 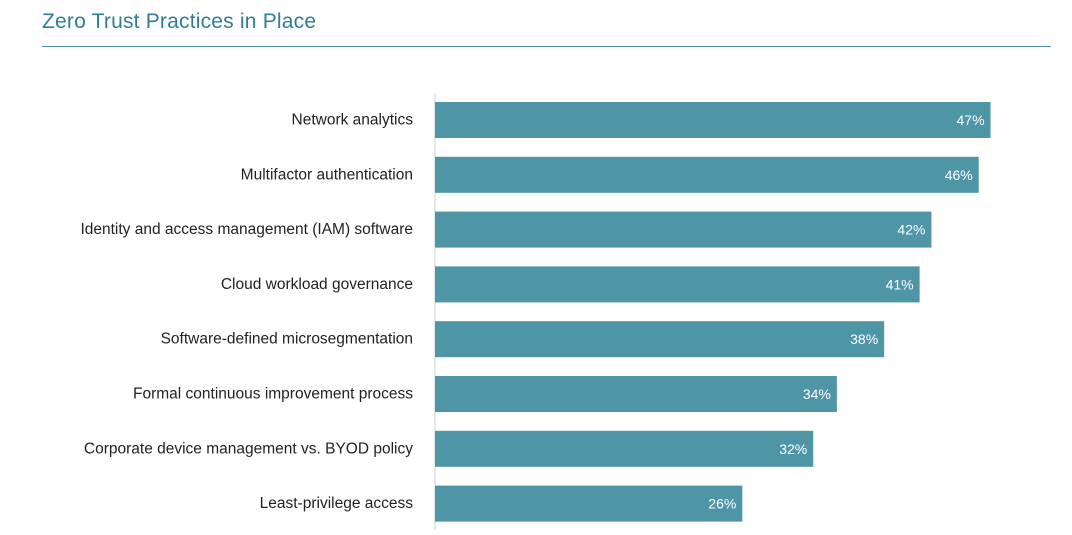 What do you see at coordinates (327, 174) in the screenshot?
I see `category-label: Multifactor authentication` at bounding box center [327, 174].